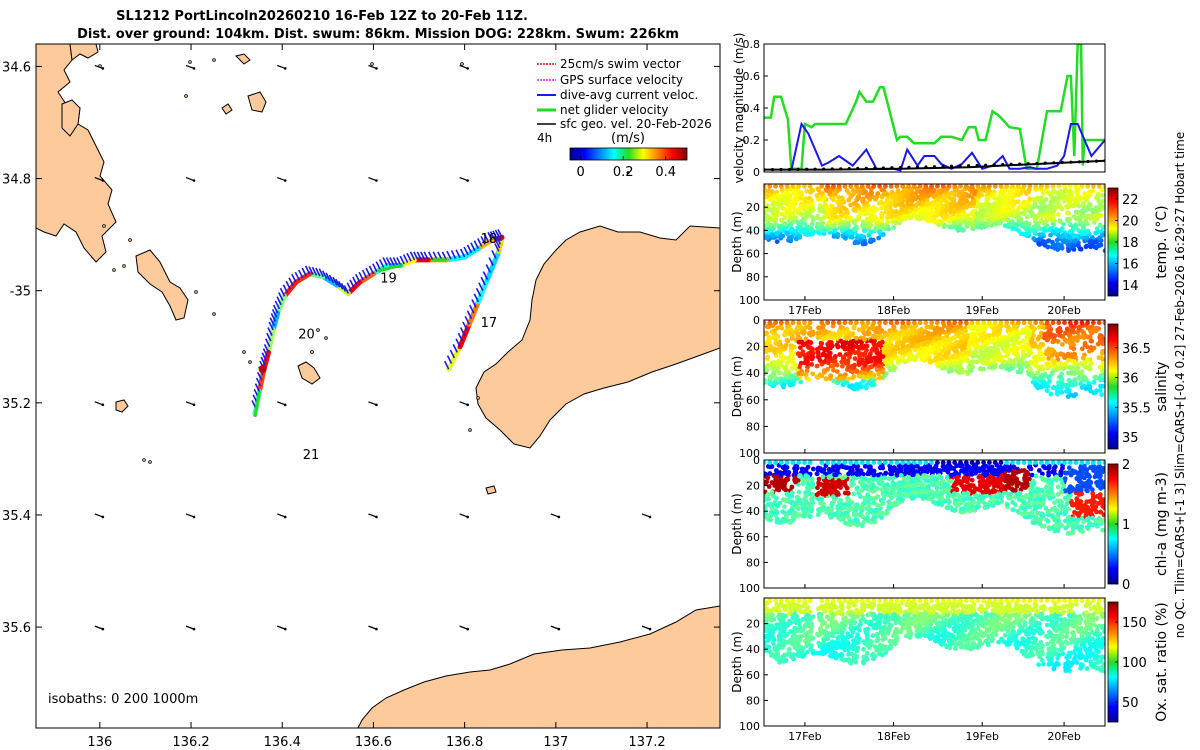  What do you see at coordinates (463, 403) in the screenshot?
I see `geo-vector` at bounding box center [463, 403].